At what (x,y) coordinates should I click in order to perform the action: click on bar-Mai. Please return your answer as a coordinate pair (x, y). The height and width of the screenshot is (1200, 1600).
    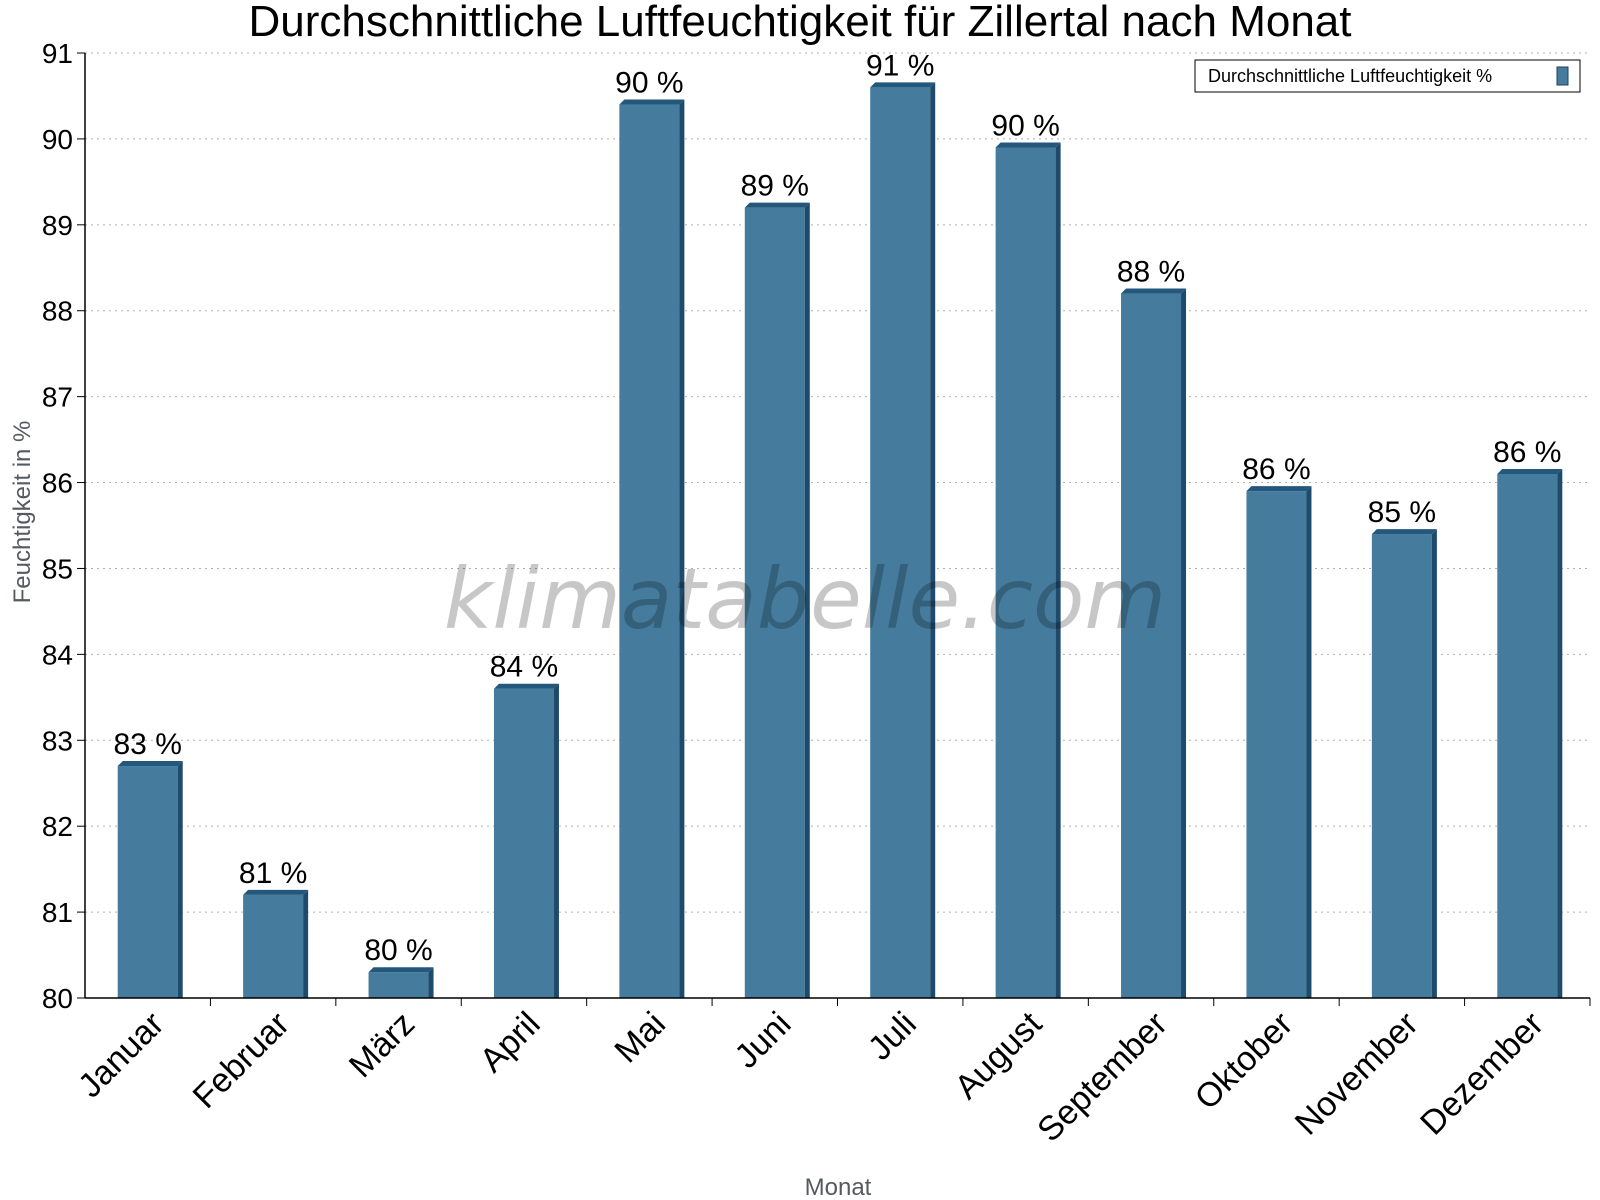
    Looking at the image, I should click on (652, 548).